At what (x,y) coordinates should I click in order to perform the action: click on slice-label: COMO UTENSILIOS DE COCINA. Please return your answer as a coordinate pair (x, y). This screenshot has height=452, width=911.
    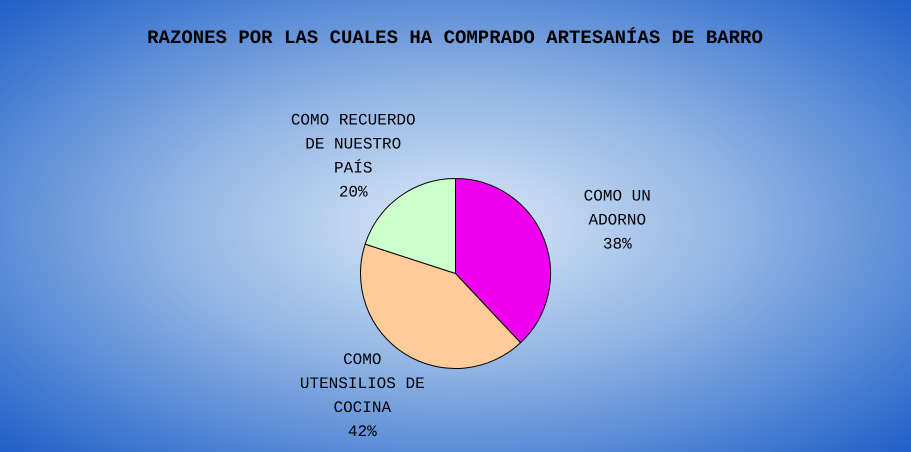
    Looking at the image, I should click on (362, 384).